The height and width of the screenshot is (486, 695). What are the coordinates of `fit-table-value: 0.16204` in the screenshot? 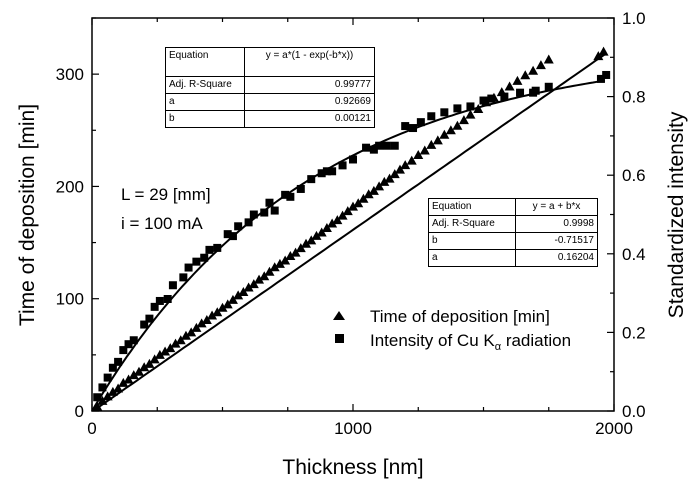 It's located at (556, 258).